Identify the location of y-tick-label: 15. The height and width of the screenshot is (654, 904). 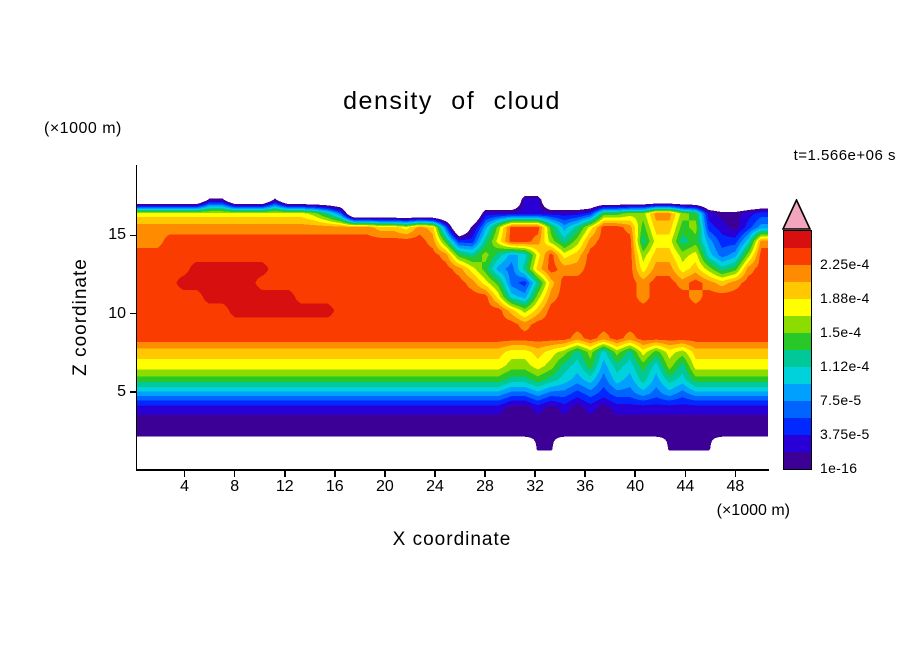
(117, 235).